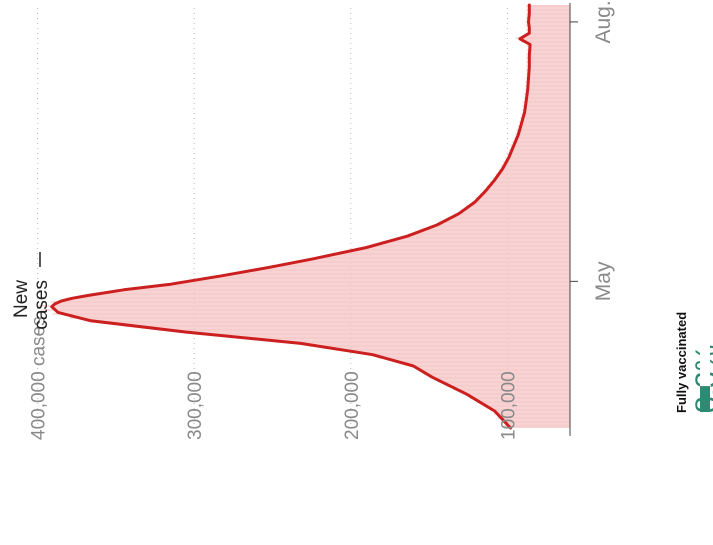  Describe the element at coordinates (21, 299) in the screenshot. I see `annotation-label-line-1: New` at that location.